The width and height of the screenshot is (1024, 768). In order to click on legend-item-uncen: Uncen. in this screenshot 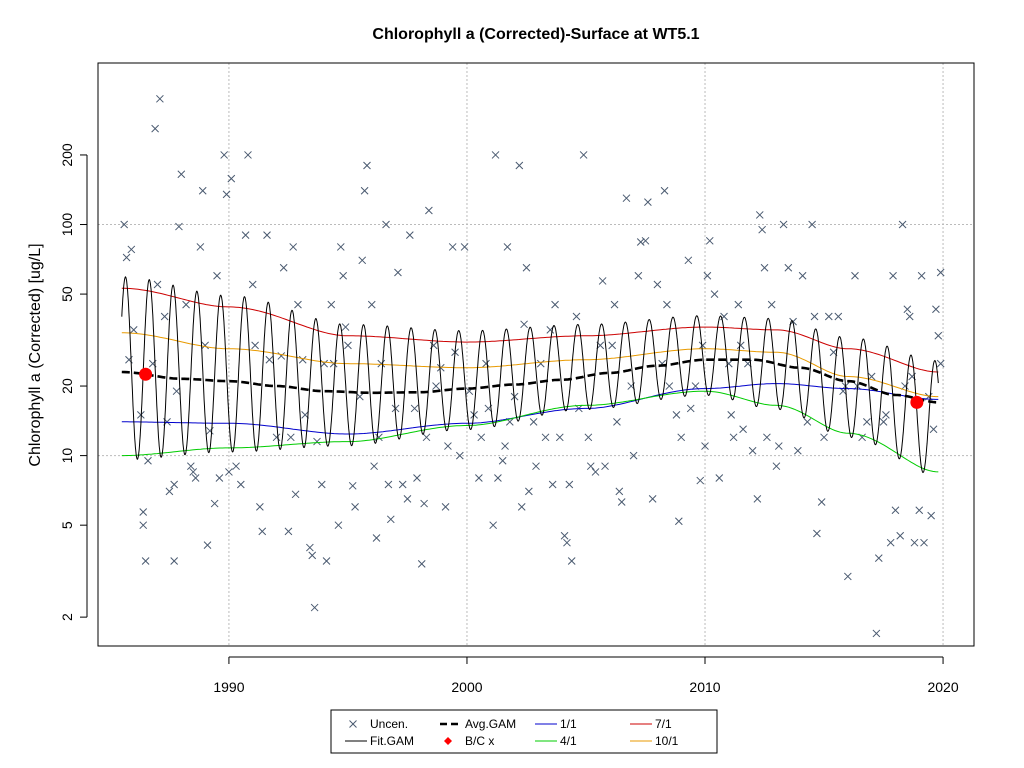, I will do `click(378, 724)`.